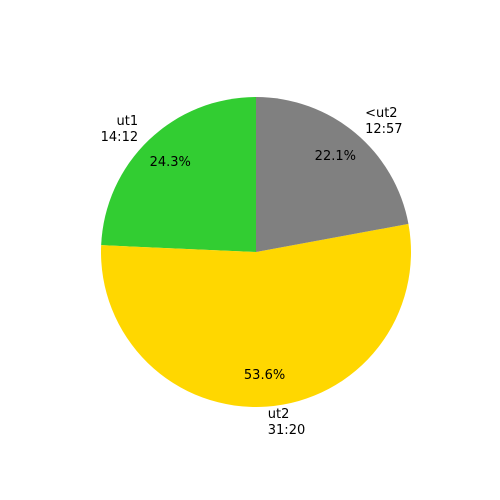 This screenshot has width=500, height=500. What do you see at coordinates (119, 136) in the screenshot?
I see `duration: 14:12` at bounding box center [119, 136].